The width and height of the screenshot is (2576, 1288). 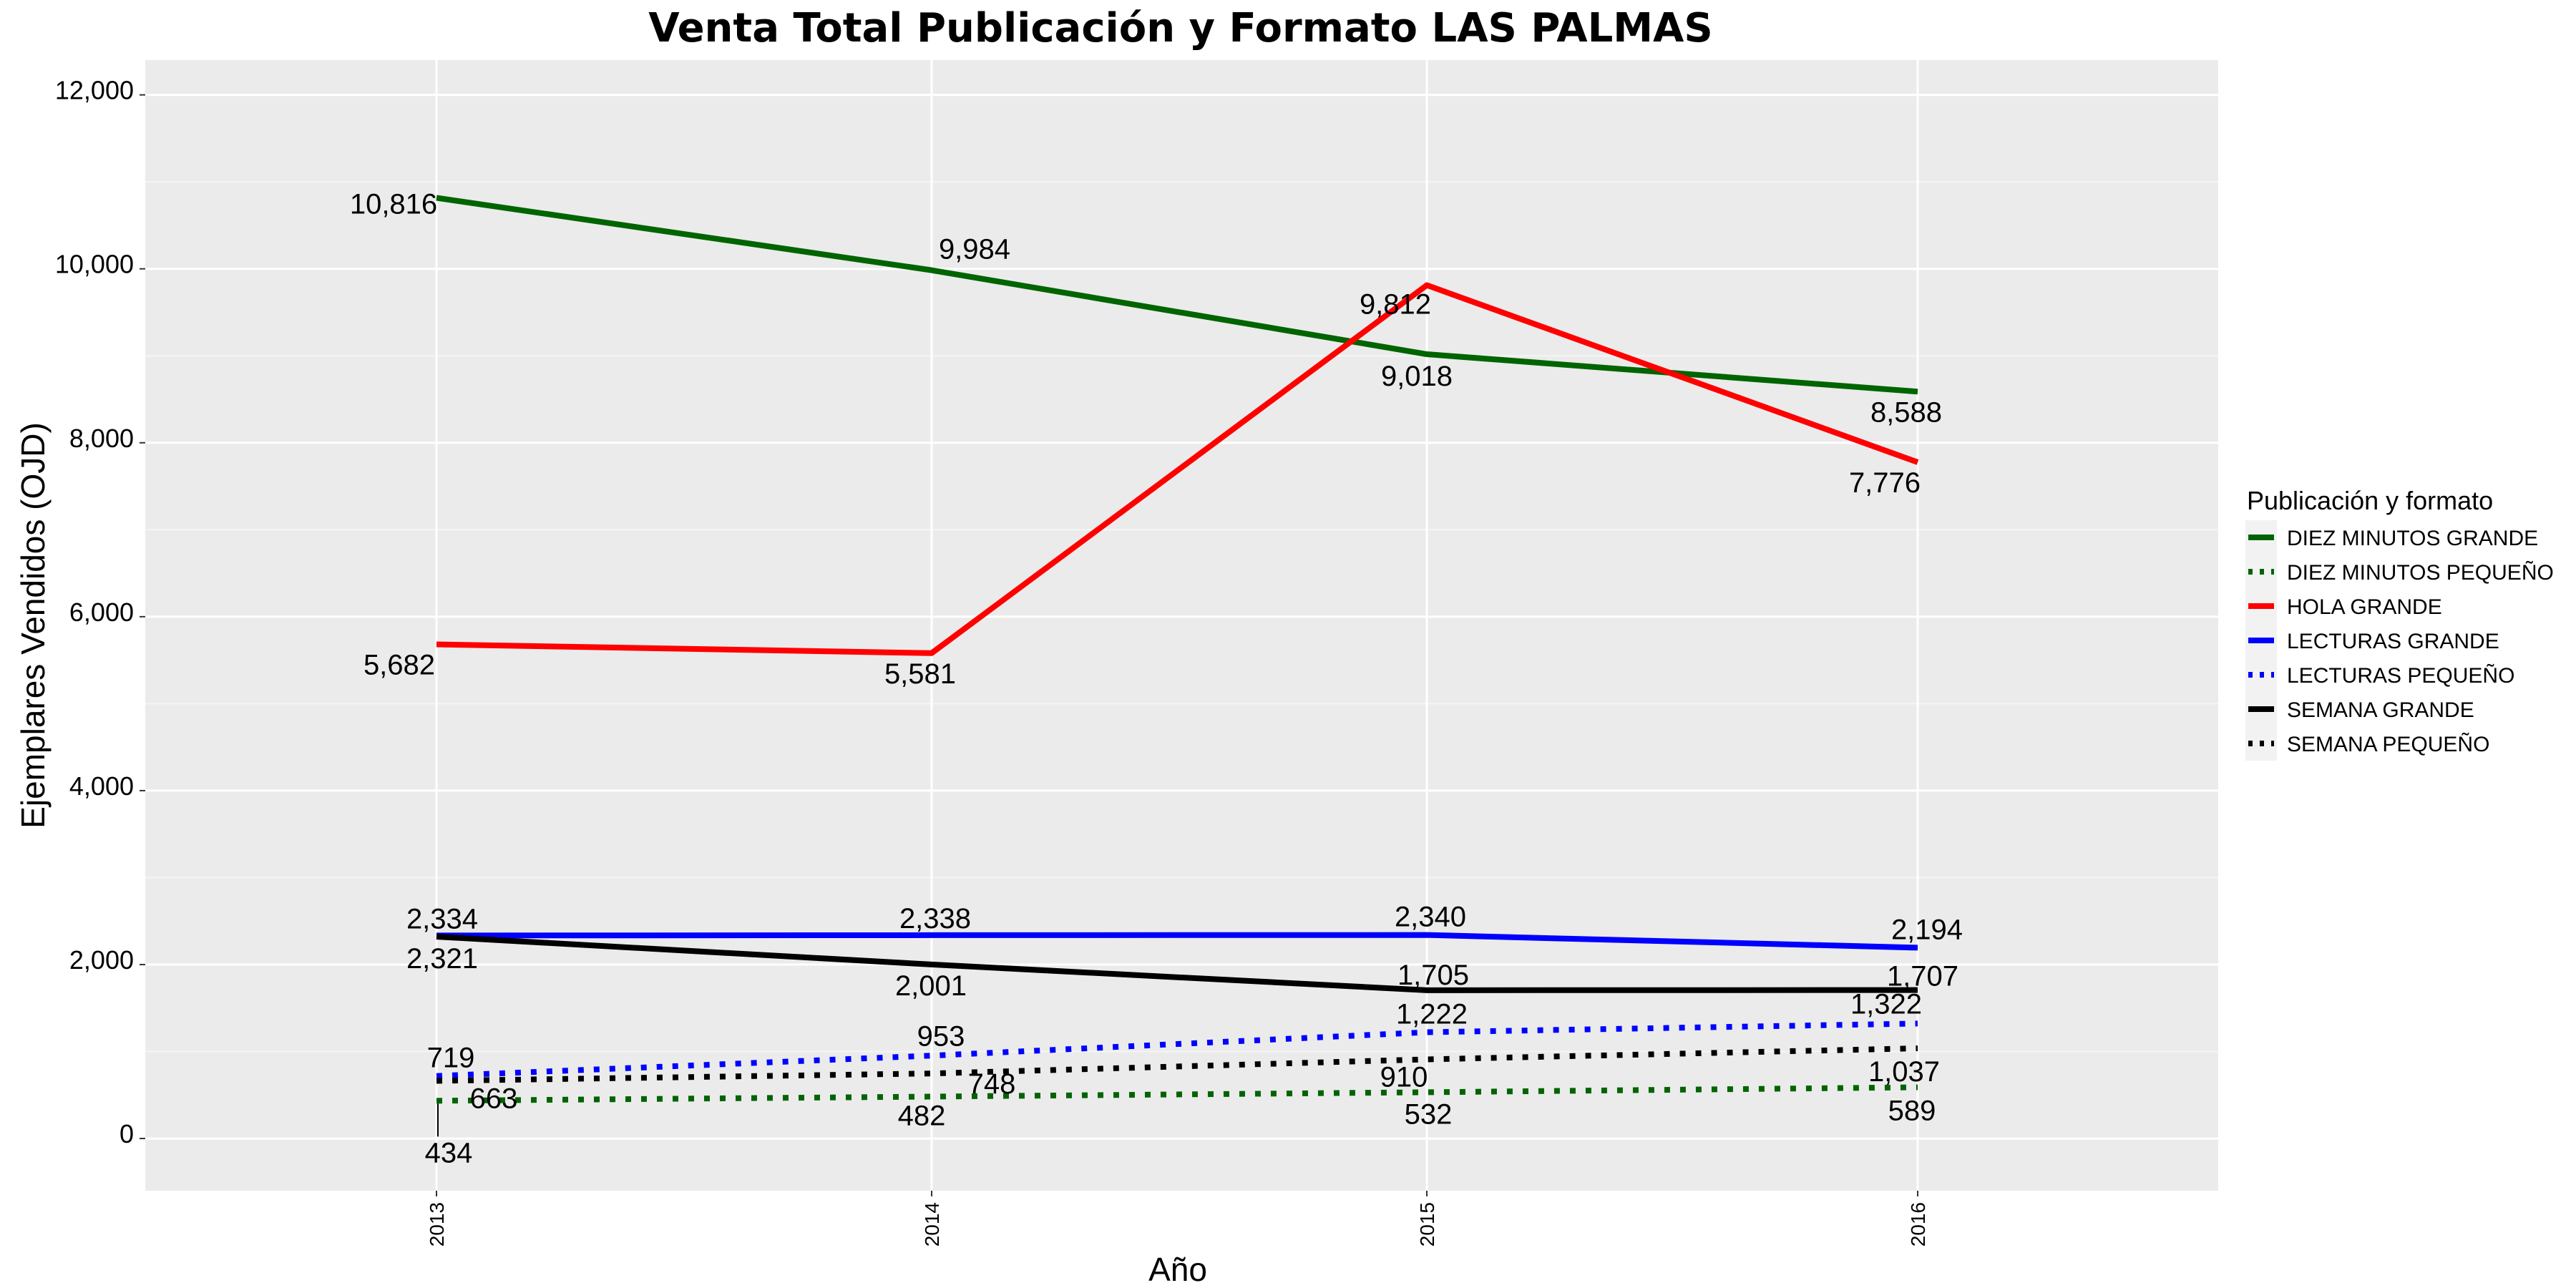 What do you see at coordinates (1395, 305) in the screenshot?
I see `data-label: 9,812` at bounding box center [1395, 305].